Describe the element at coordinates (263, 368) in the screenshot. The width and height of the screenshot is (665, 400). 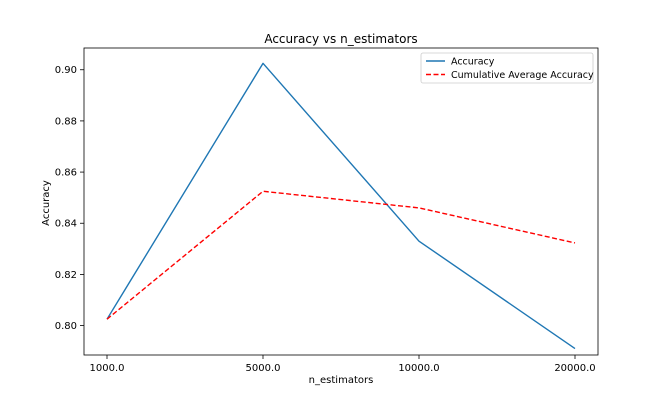
I see `x-tick-label: 5000.0` at that location.